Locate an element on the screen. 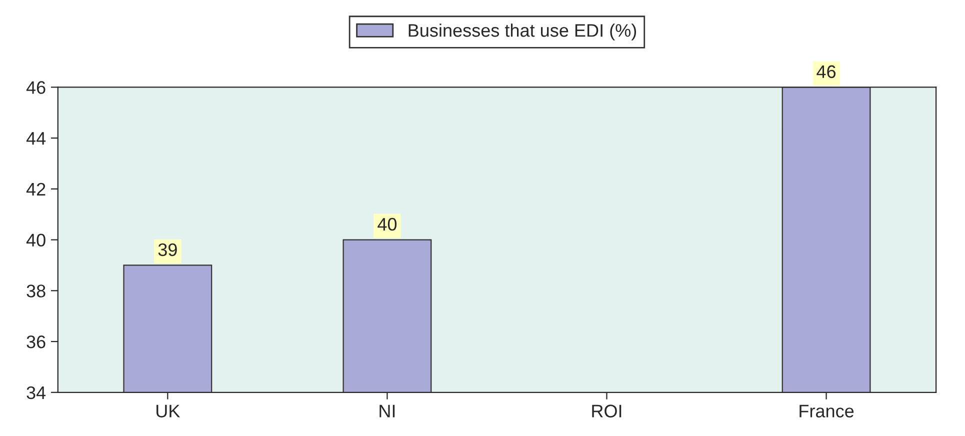 This screenshot has height=436, width=965. x-tick-label: France is located at coordinates (827, 411).